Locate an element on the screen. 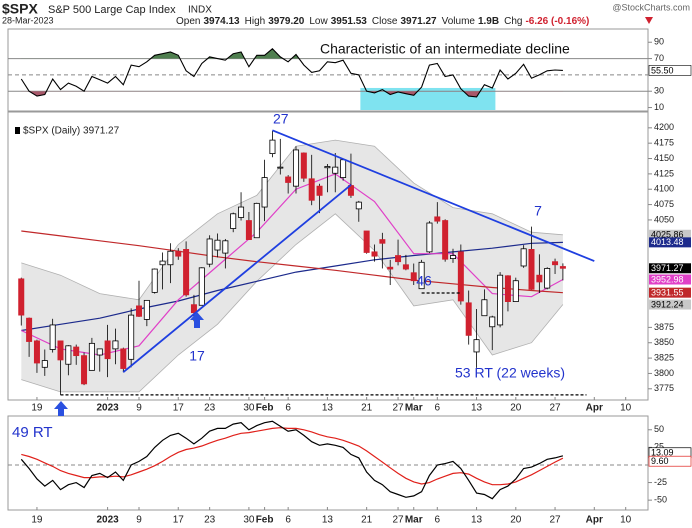 The height and width of the screenshot is (528, 692). close-last-box is located at coordinates (670, 268).